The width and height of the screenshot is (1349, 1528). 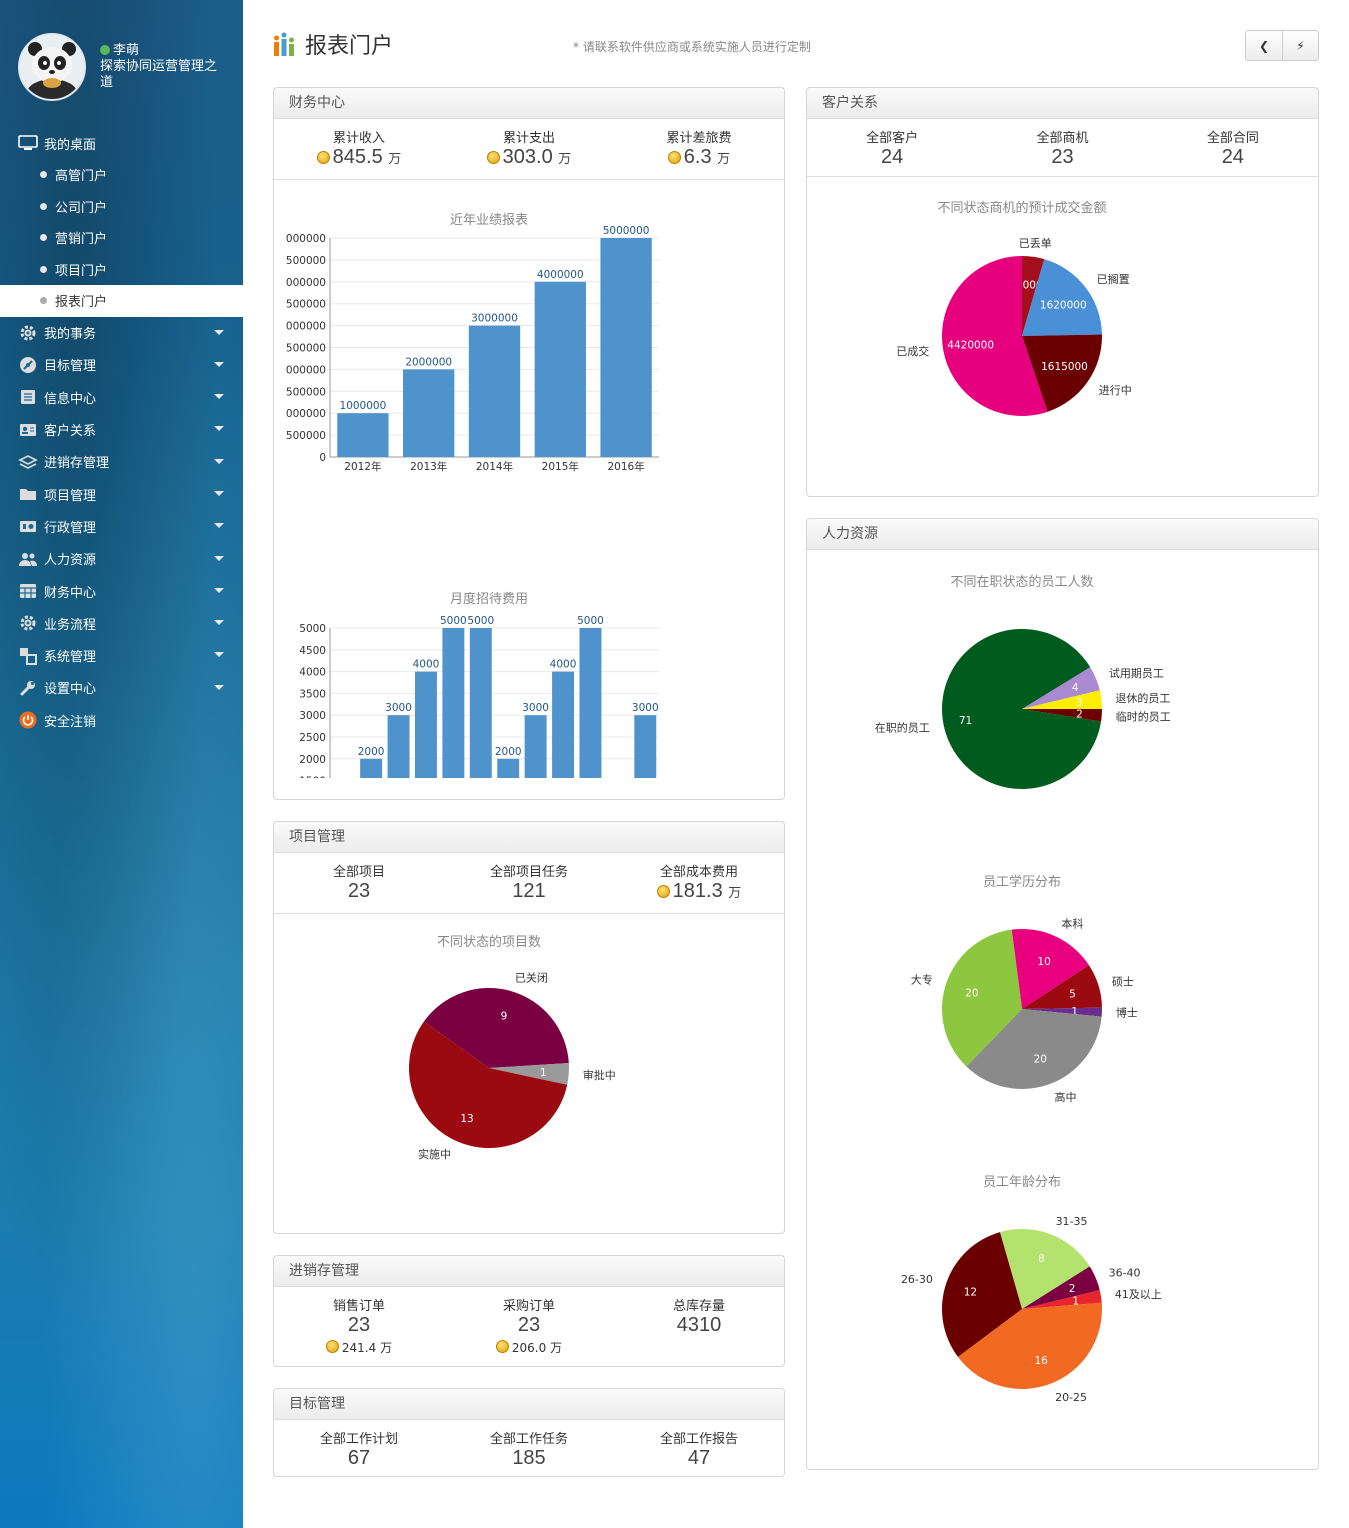 I want to click on nav-workflow: 业务流程, so click(x=121, y=623).